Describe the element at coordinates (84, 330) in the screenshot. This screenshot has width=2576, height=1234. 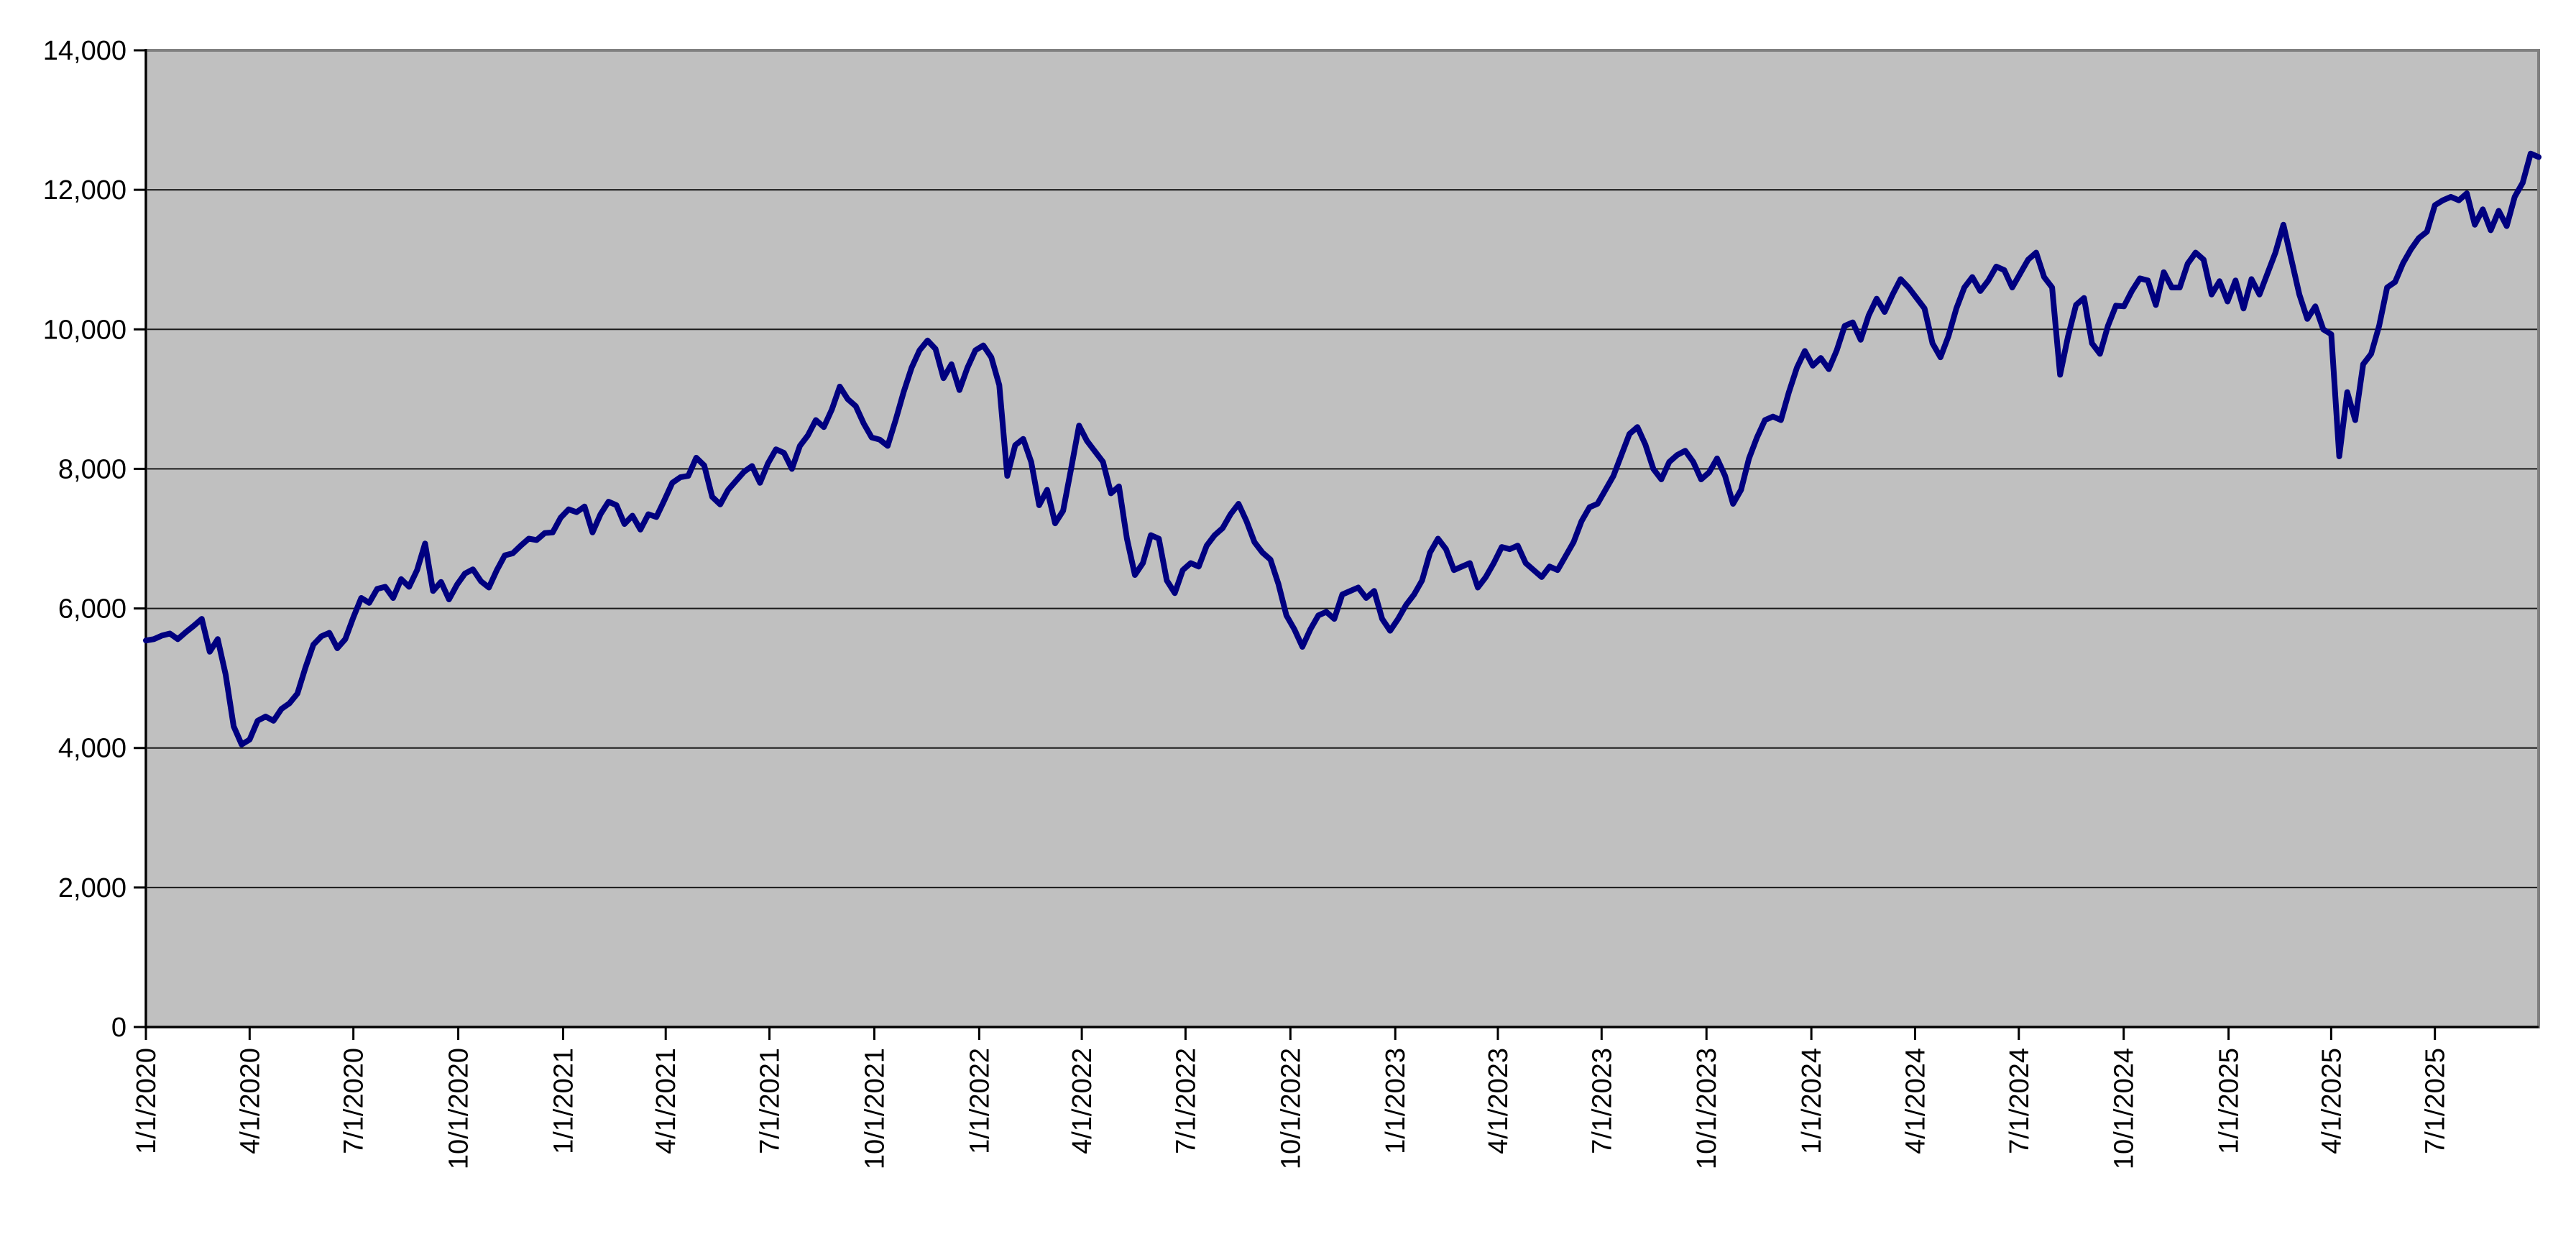
I see `y-axis-label: 10,000` at that location.